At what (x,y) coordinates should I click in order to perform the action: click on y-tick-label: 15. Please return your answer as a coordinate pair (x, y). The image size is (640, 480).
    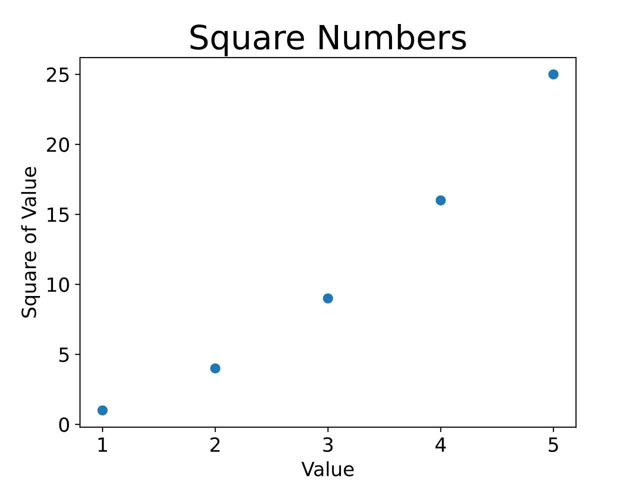
    Looking at the image, I should click on (58, 215).